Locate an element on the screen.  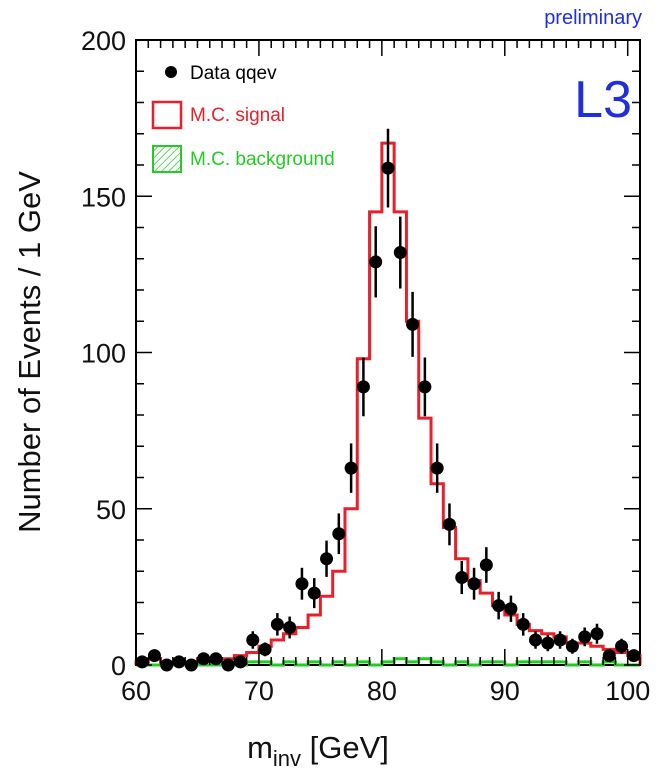
background-histogram is located at coordinates (388, 662).